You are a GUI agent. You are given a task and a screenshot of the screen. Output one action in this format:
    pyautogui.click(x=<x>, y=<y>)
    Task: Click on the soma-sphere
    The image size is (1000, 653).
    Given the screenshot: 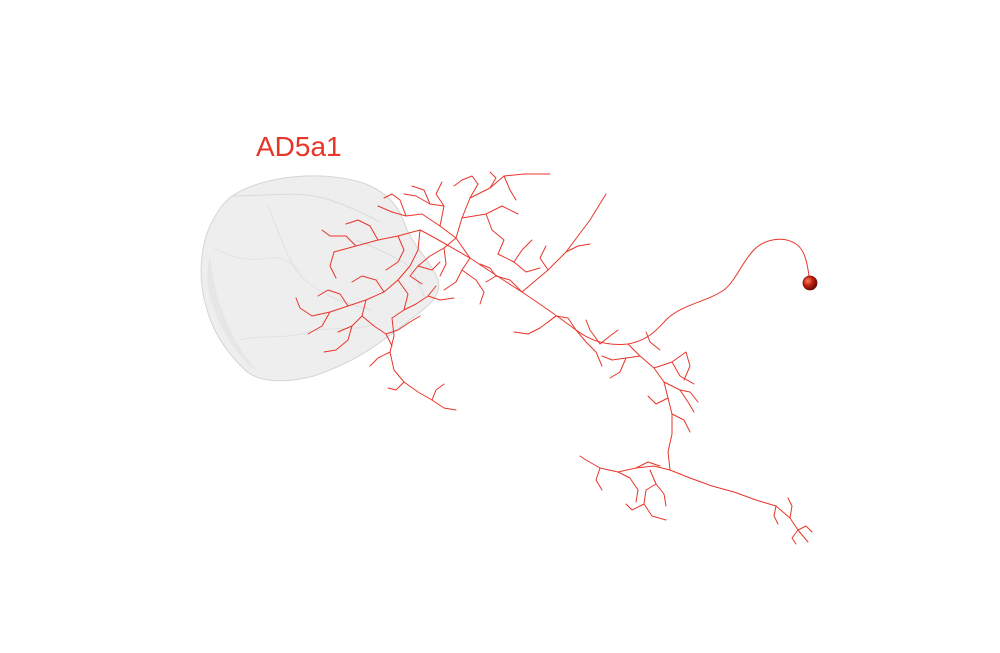 What is the action you would take?
    pyautogui.click(x=810, y=283)
    